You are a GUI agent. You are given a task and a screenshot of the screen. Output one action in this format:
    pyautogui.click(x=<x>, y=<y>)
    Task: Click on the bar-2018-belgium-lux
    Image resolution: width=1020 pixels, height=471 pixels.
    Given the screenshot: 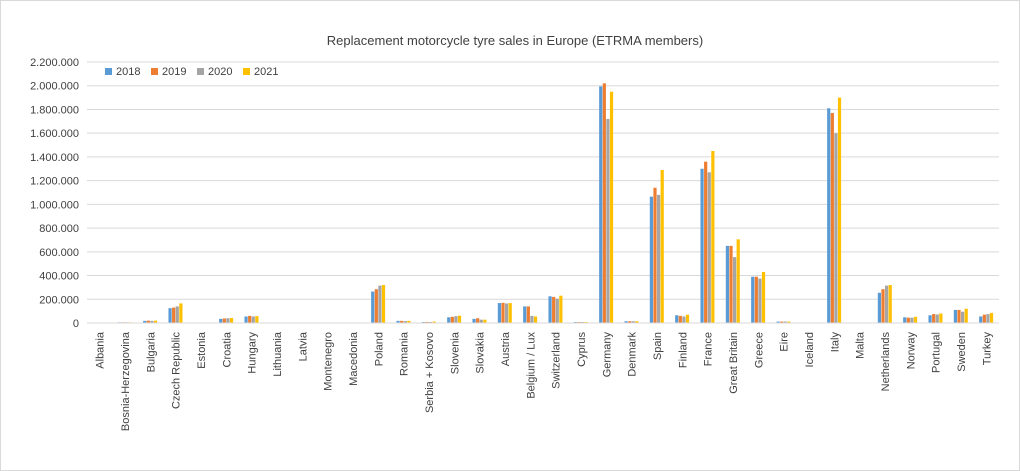 What is the action you would take?
    pyautogui.click(x=525, y=314)
    